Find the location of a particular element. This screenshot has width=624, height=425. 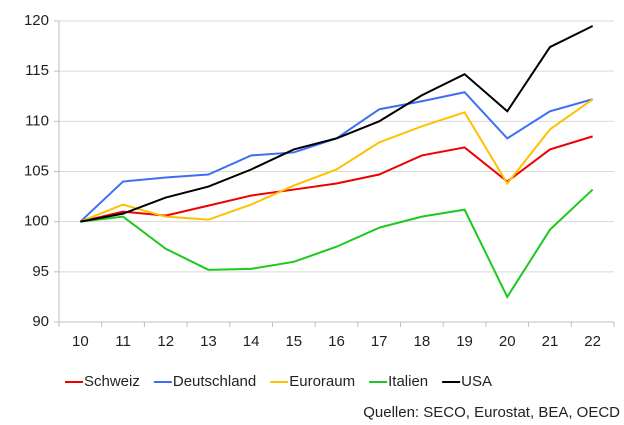

legend-label: Deutschland is located at coordinates (214, 381).